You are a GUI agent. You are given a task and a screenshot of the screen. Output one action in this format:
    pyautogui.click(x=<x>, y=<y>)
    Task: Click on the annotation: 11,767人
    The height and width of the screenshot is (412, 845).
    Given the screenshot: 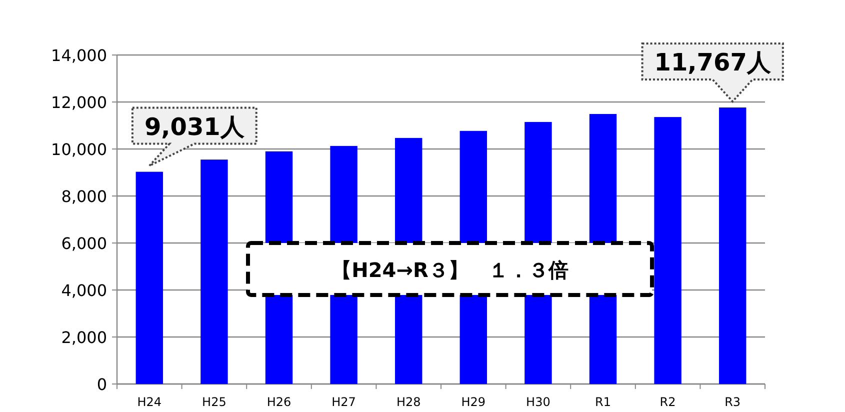 What is the action you would take?
    pyautogui.click(x=713, y=62)
    